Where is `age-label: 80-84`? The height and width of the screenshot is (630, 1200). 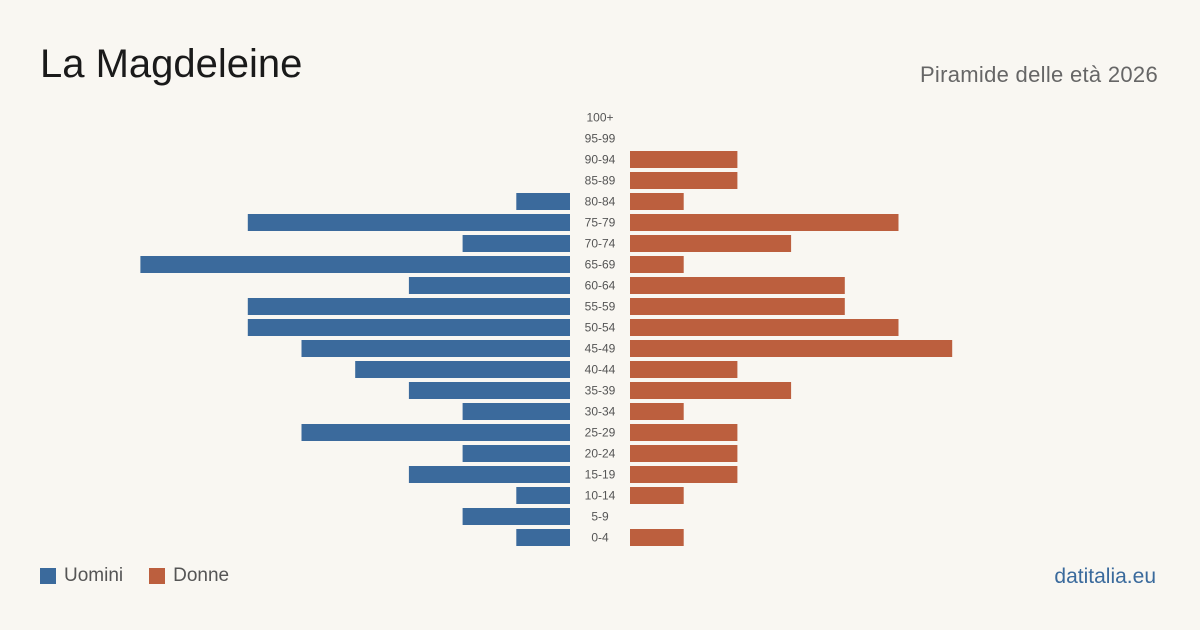 age-label: 80-84 is located at coordinates (600, 202).